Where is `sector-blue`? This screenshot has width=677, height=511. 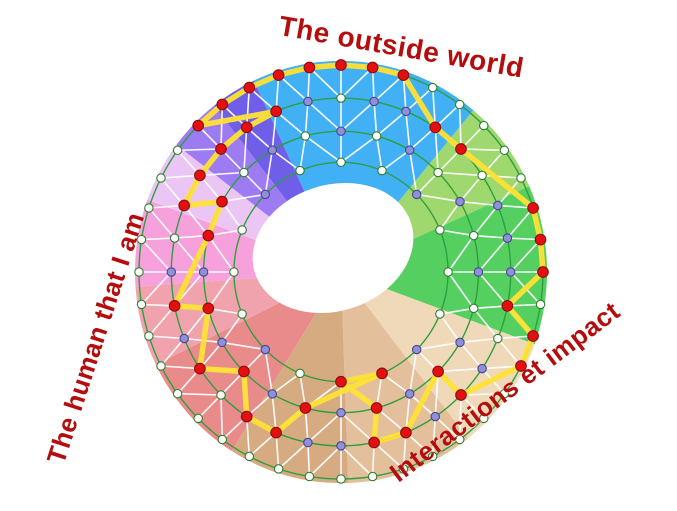
sector-blue is located at coordinates (363, 166).